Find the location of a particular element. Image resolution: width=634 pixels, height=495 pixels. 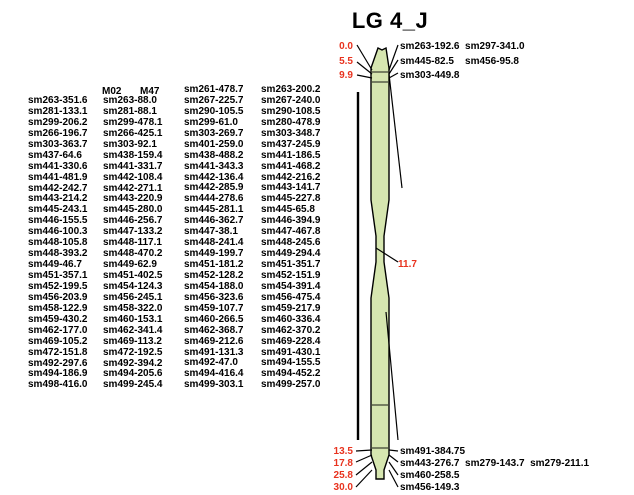

cluster-marker: sm460-336.4 is located at coordinates (291, 319).